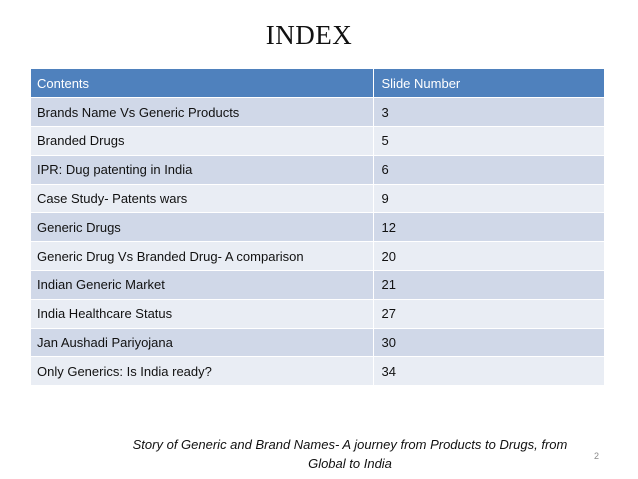  I want to click on table-row: Only Generics: Is India ready? 34, so click(318, 371).